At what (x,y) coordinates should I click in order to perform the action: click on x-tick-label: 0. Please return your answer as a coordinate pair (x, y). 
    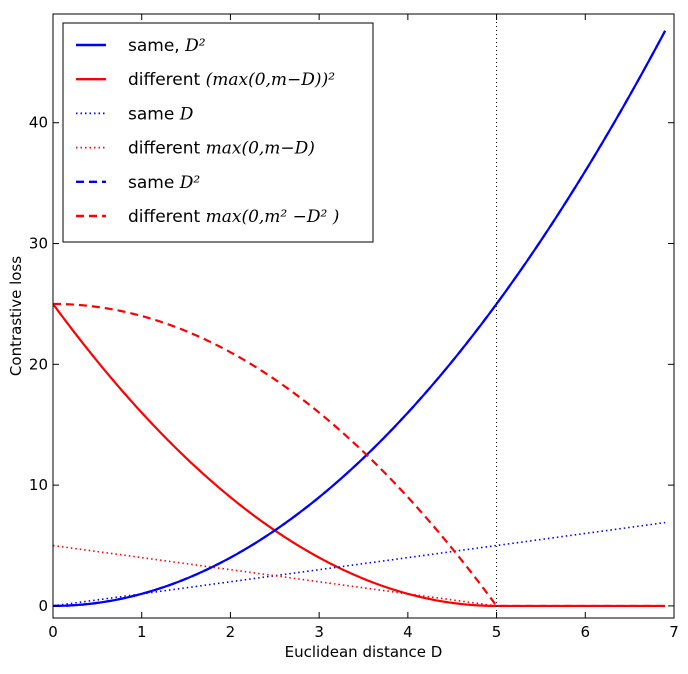
    Looking at the image, I should click on (53, 632).